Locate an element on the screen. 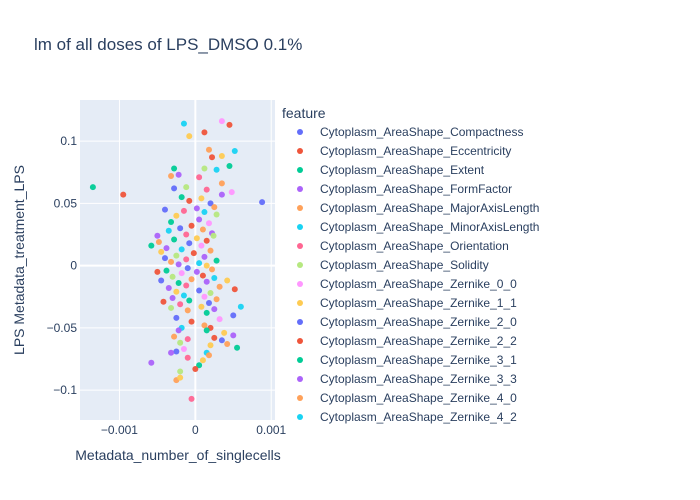 This screenshot has width=700, height=500. legend-entry: Cytoplasm_AreaShape_MajorAxisLength is located at coordinates (418, 208).